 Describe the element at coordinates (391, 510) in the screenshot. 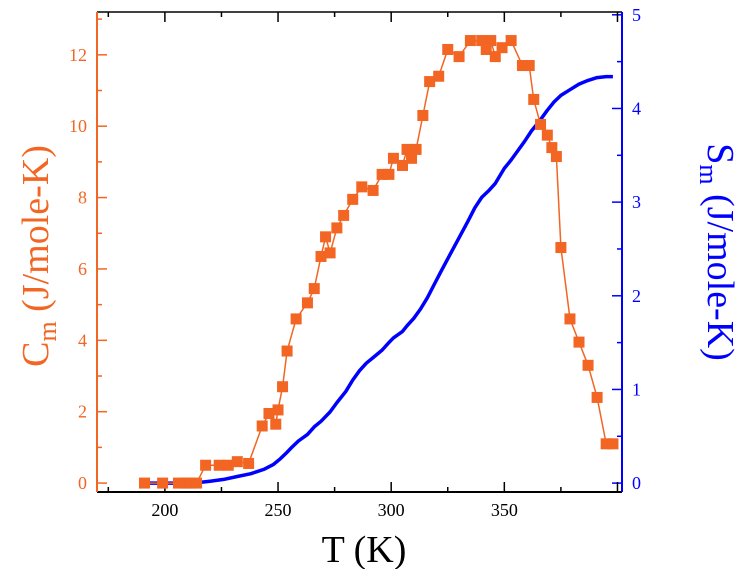

I see `x-tick-label: 300` at that location.